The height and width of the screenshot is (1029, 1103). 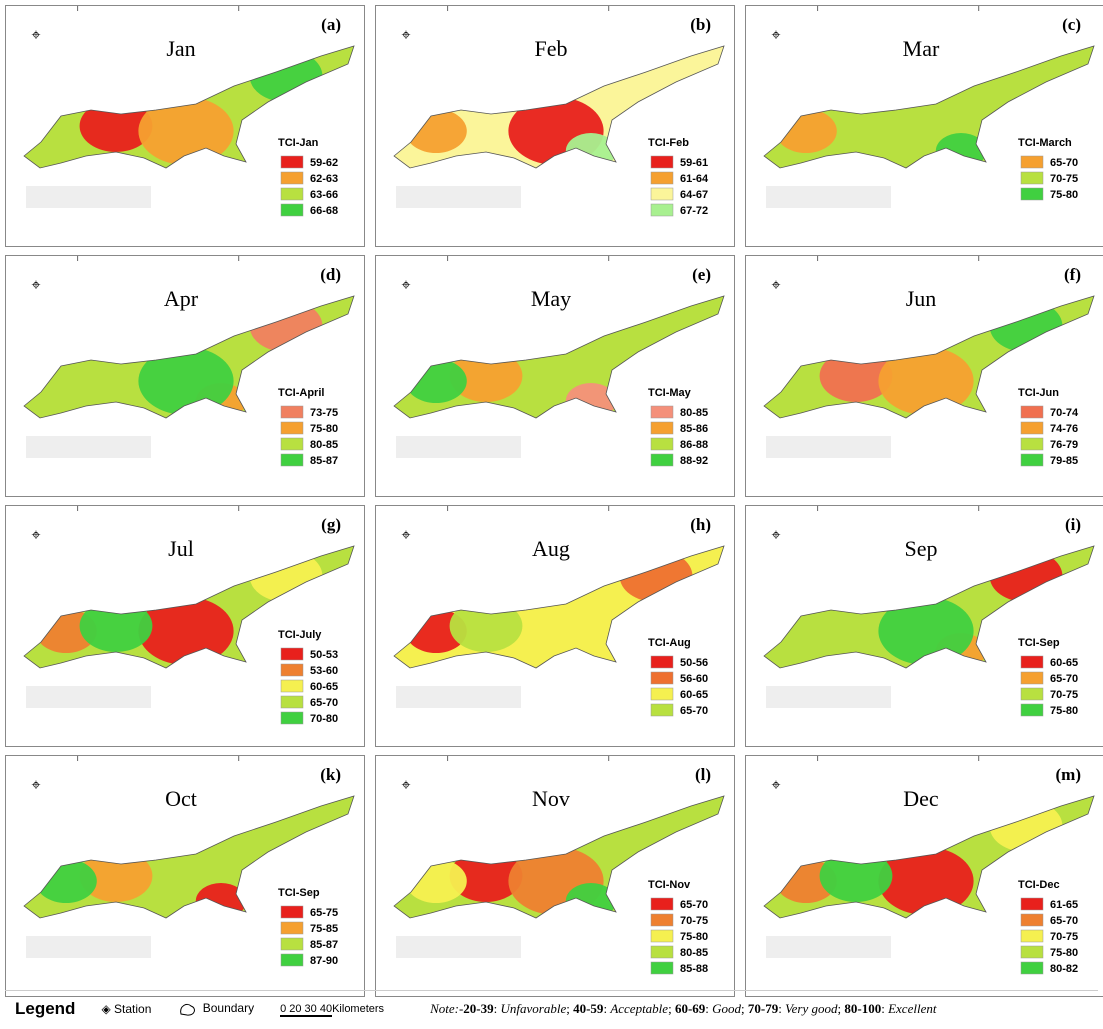 I want to click on map-svg: ⌖ Aug (h) TCI-Aug 50-56 56-60 60-65 65-70, so click(x=559, y=611).